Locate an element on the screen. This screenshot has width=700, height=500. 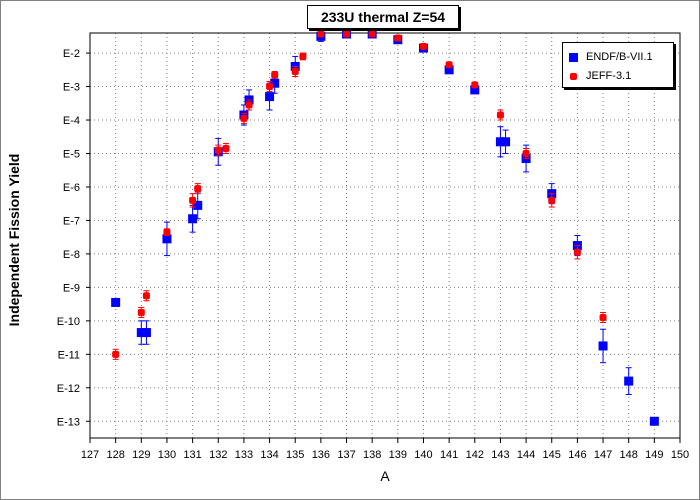
x-tick-label: 136 is located at coordinates (321, 455).